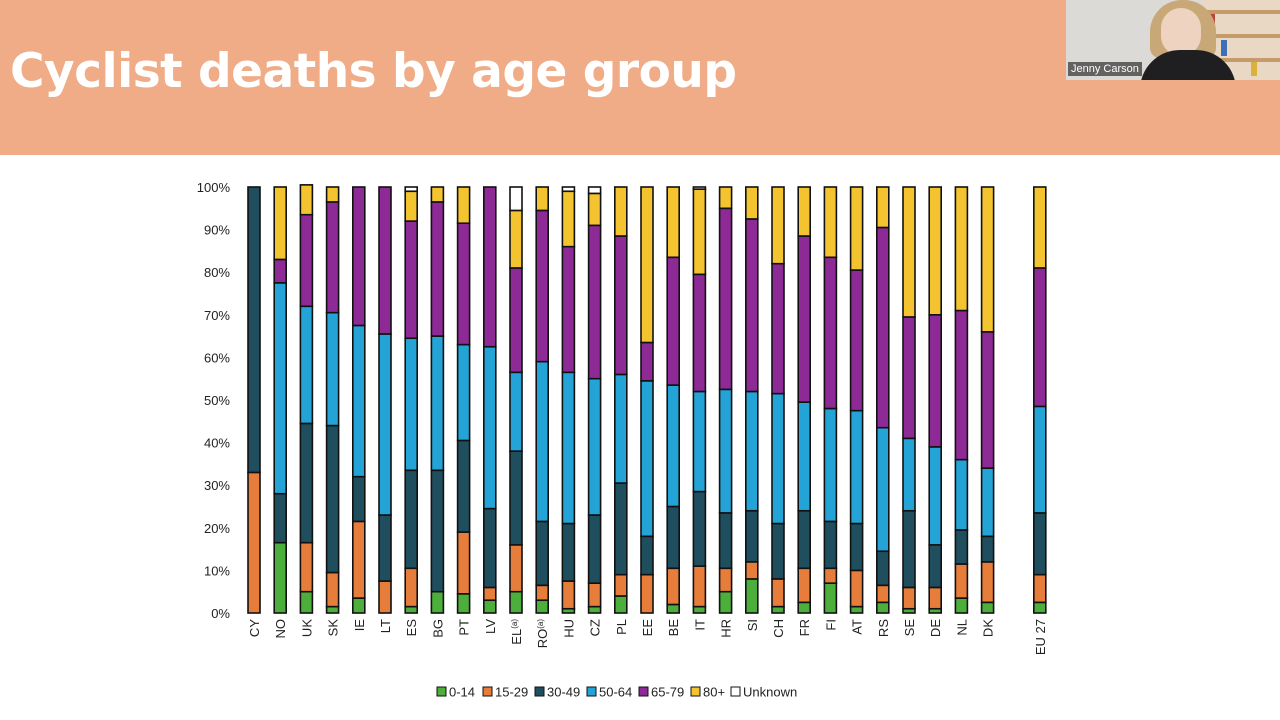  I want to click on y-tick-label: 60%, so click(217, 357).